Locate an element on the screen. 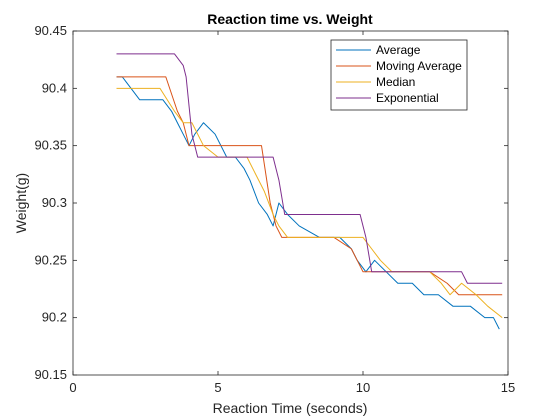  x-tick-label: 15 is located at coordinates (508, 387).